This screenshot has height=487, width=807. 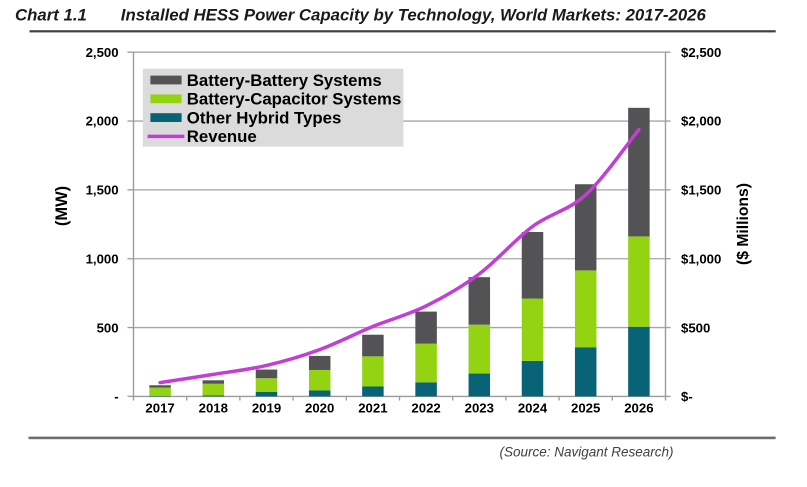 What do you see at coordinates (222, 136) in the screenshot?
I see `svg-text: Revenue` at bounding box center [222, 136].